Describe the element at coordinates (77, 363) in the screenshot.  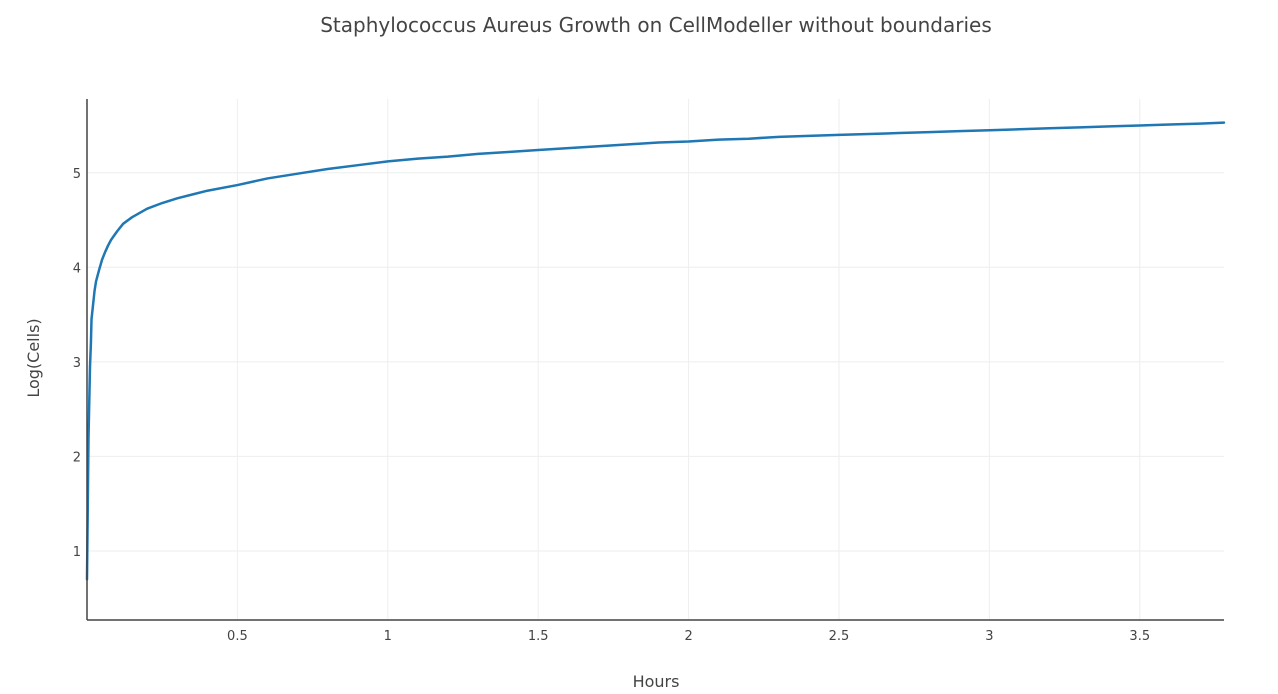
I see `y-tick-label: 3` at that location.